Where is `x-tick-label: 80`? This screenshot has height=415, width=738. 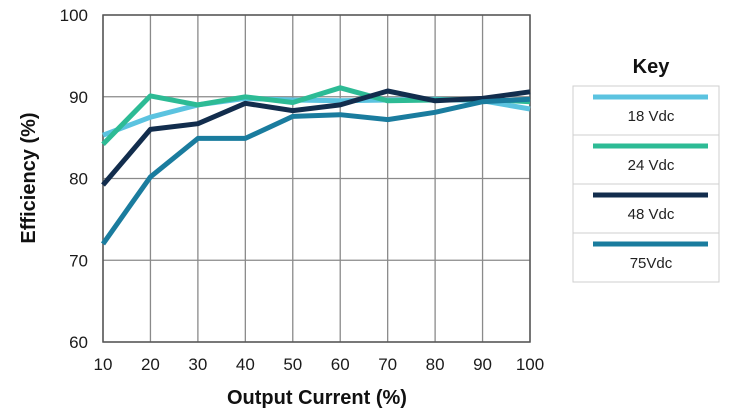
x-tick-label: 80 is located at coordinates (435, 364).